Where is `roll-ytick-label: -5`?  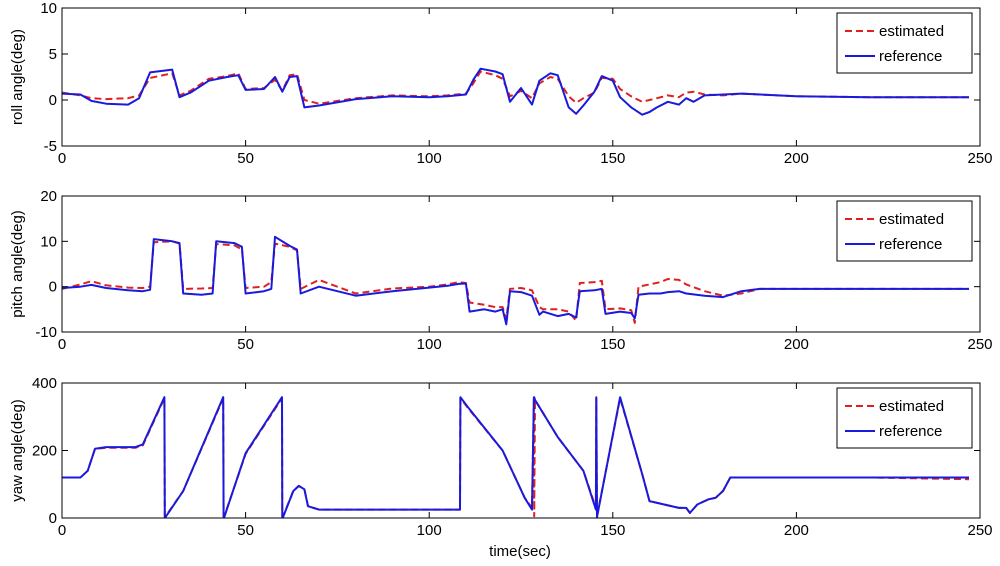 roll-ytick-label: -5 is located at coordinates (50, 146).